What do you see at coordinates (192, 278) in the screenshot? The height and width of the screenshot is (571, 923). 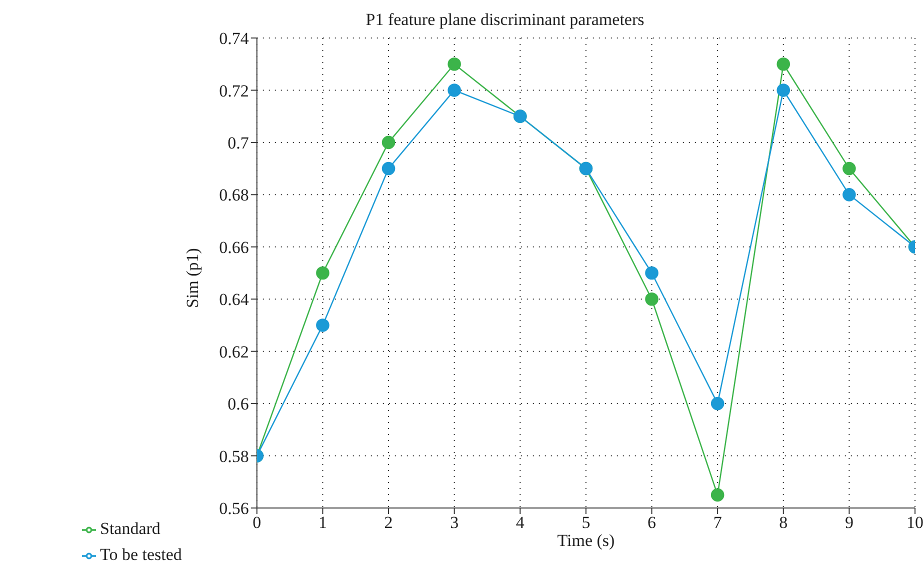 I see `y-axis-title: Sim (p1)` at bounding box center [192, 278].